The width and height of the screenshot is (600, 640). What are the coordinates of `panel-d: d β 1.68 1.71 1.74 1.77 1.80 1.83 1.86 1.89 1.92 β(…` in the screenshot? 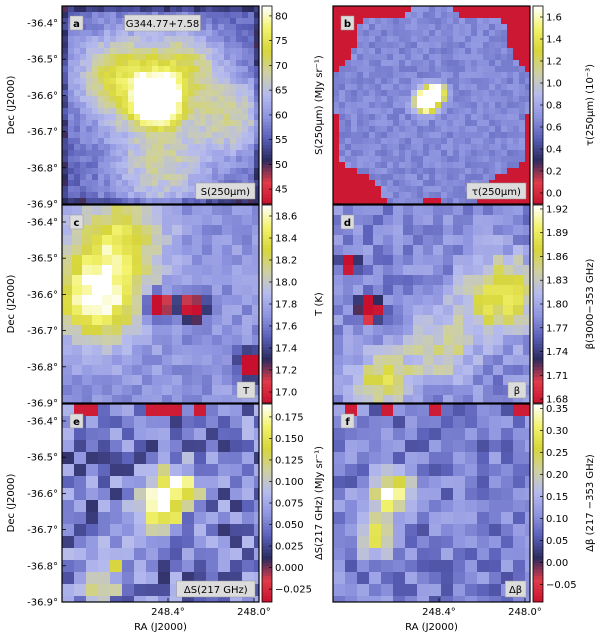 It's located at (464, 305).